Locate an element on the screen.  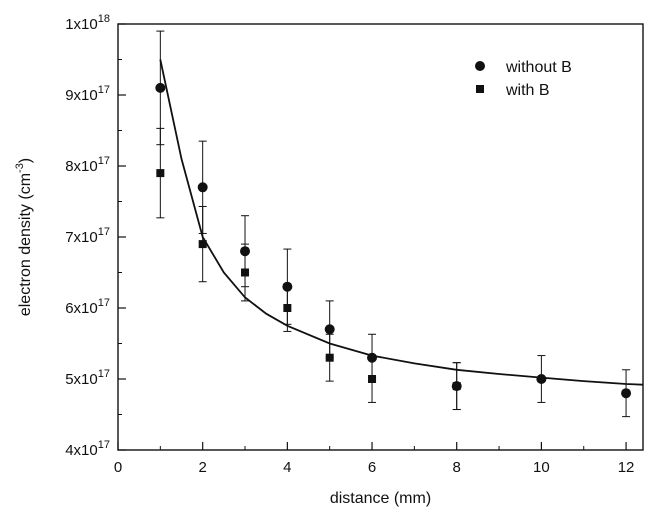
legend-label: with B is located at coordinates (527, 90).